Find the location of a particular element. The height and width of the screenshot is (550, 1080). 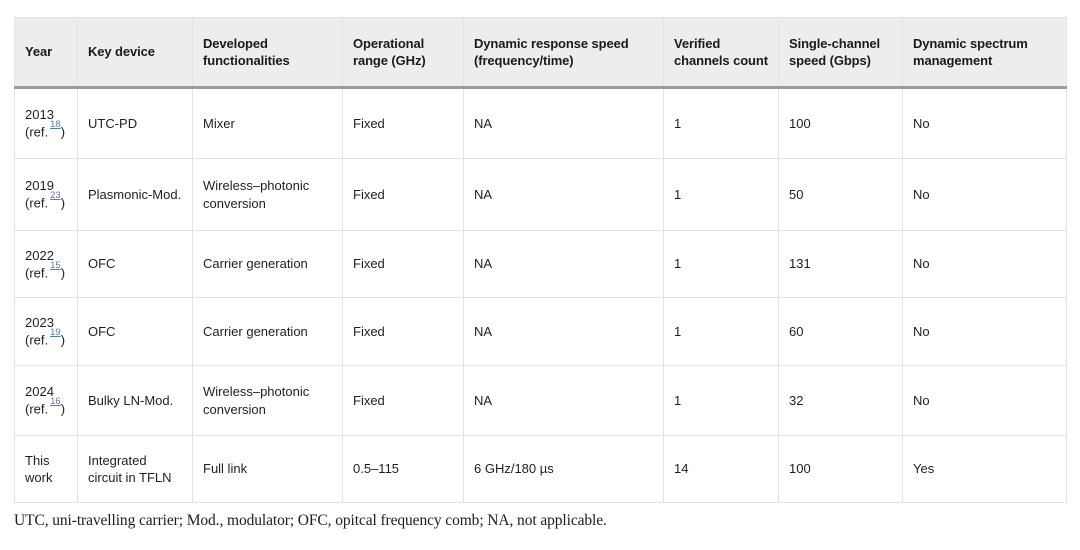

cell-year: This work is located at coordinates (46, 469).